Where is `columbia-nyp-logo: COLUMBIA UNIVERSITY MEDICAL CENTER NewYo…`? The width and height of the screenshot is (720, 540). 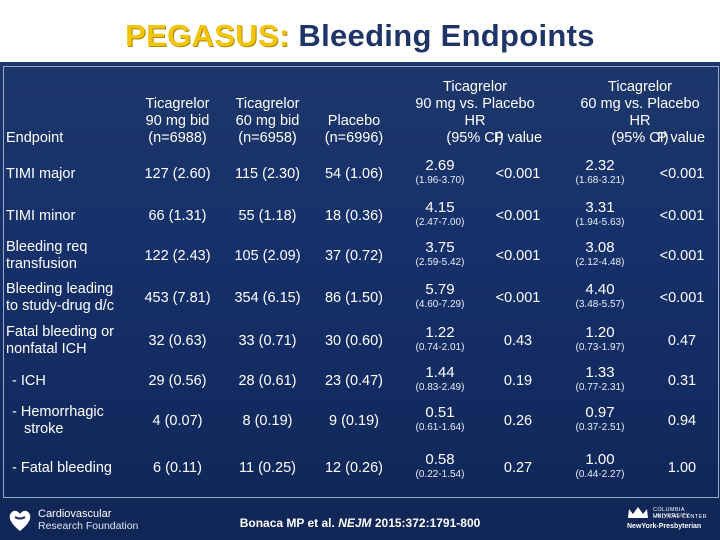 columbia-nyp-logo: COLUMBIA UNIVERSITY MEDICAL CENTER NewYo… is located at coordinates (672, 521).